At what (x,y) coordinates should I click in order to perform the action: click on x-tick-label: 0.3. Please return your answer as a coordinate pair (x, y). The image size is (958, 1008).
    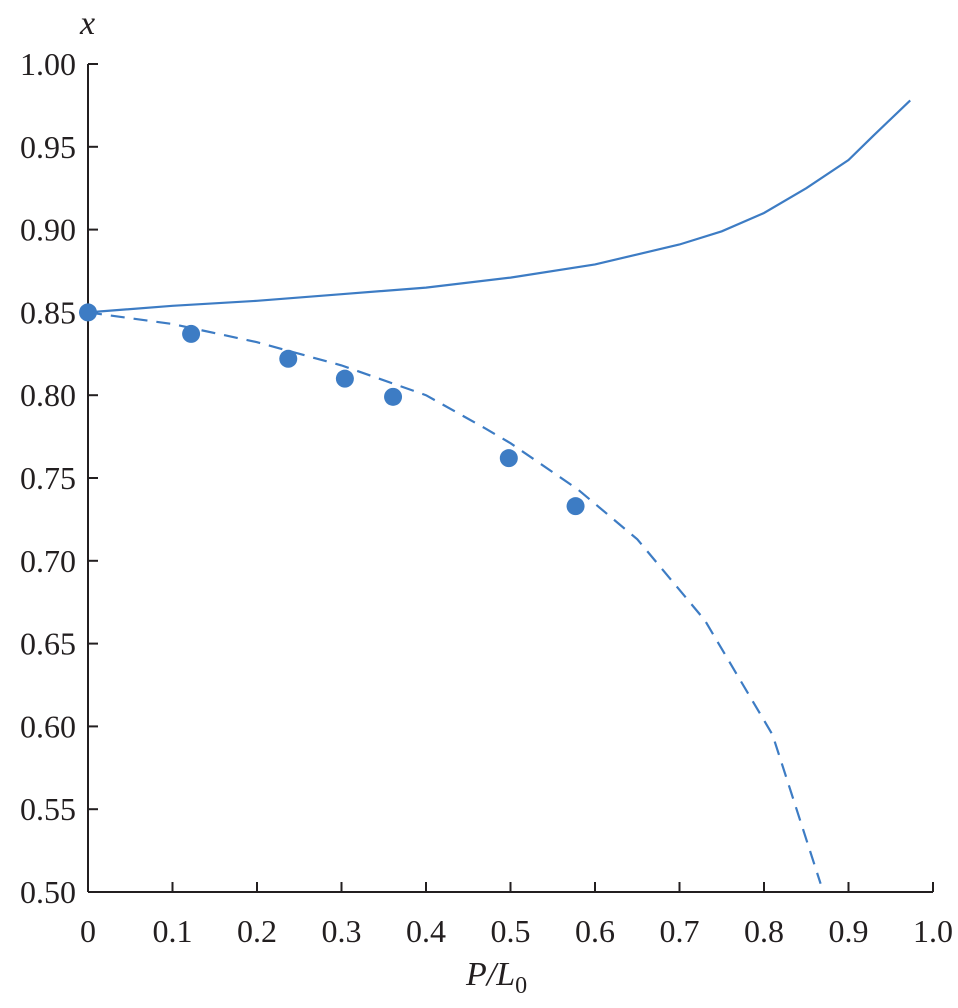
    Looking at the image, I should click on (342, 931).